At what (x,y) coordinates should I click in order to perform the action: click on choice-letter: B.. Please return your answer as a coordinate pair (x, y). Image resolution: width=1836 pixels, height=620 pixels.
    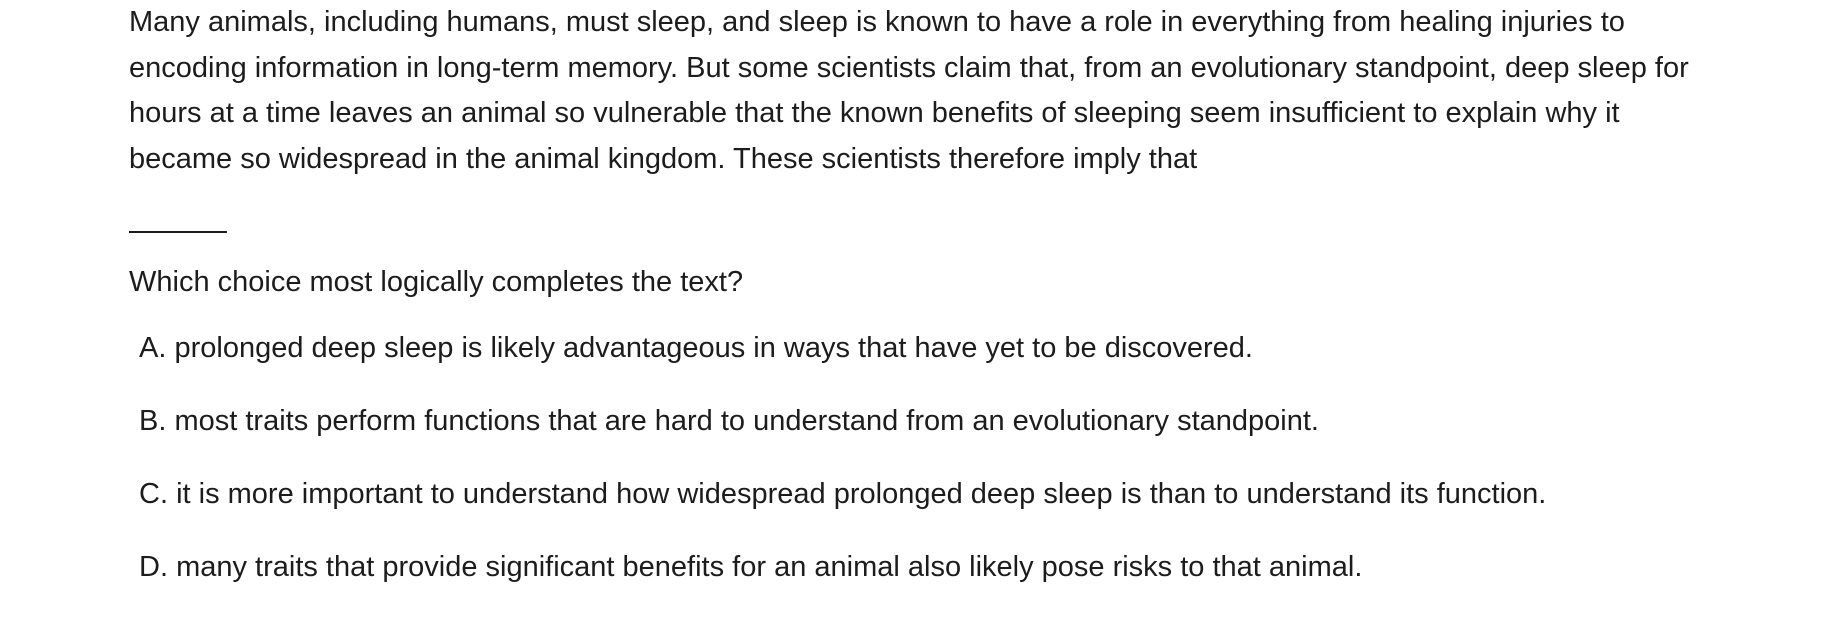
    Looking at the image, I should click on (153, 421).